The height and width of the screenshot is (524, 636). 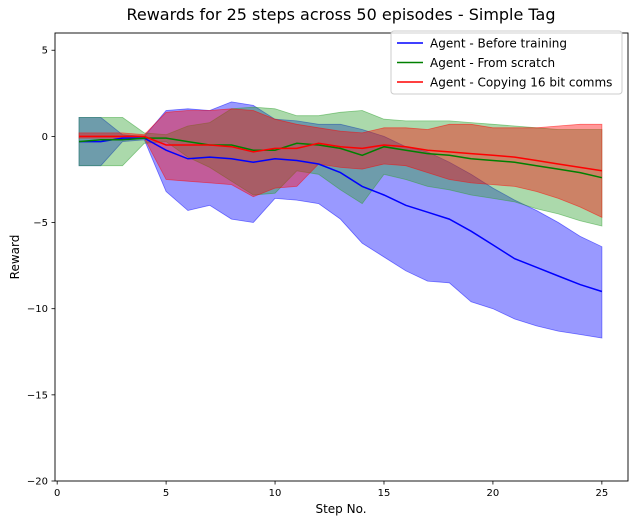 What do you see at coordinates (45, 137) in the screenshot?
I see `y-tick-label: 0` at bounding box center [45, 137].